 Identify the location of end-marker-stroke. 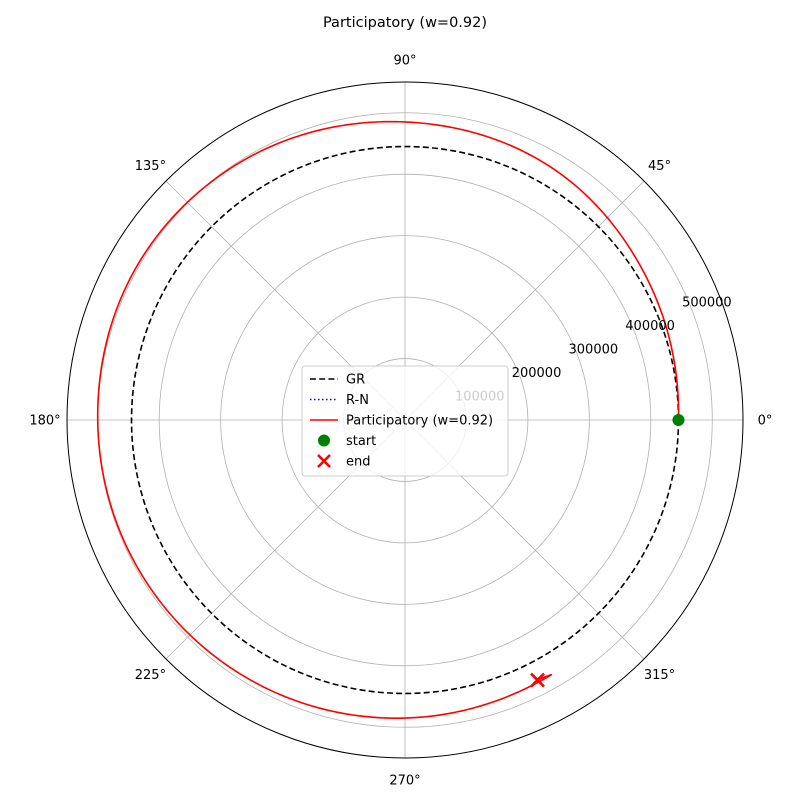
(537, 680).